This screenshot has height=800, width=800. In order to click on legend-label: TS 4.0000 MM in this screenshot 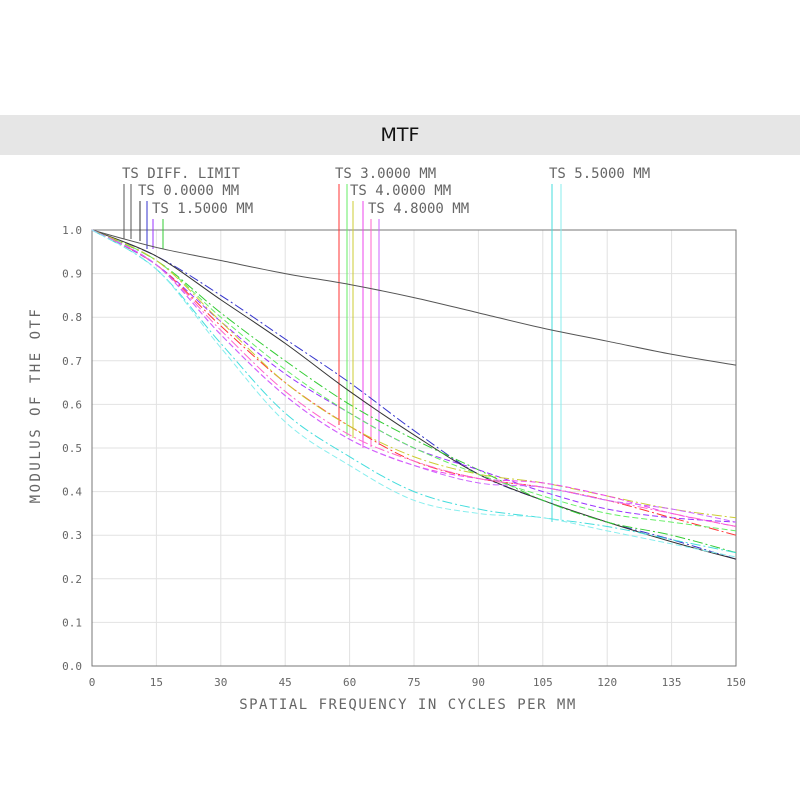, I will do `click(400, 191)`.